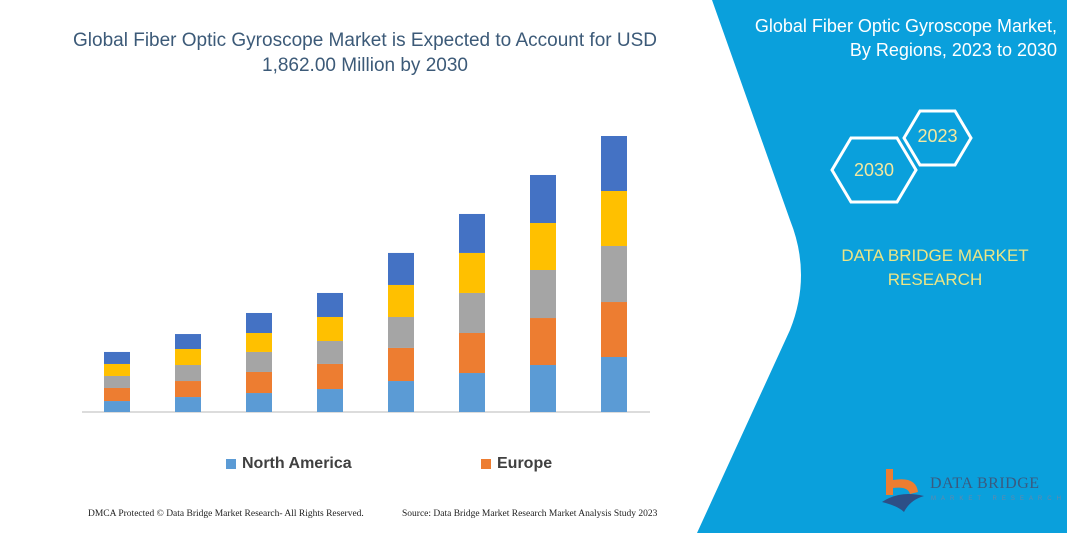  Describe the element at coordinates (117, 406) in the screenshot. I see `bar-segment-2023-north-america` at that location.